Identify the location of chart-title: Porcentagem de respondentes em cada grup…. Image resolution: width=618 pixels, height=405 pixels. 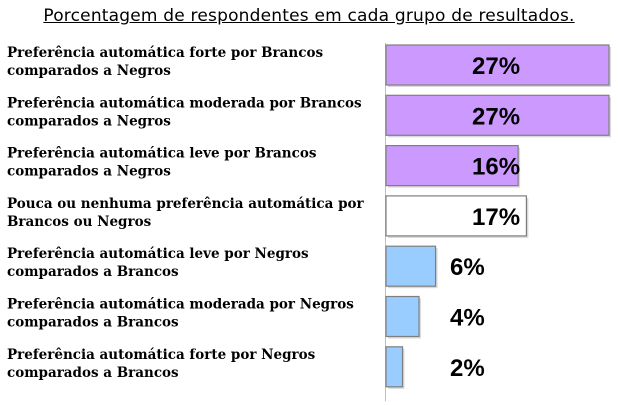
(309, 16).